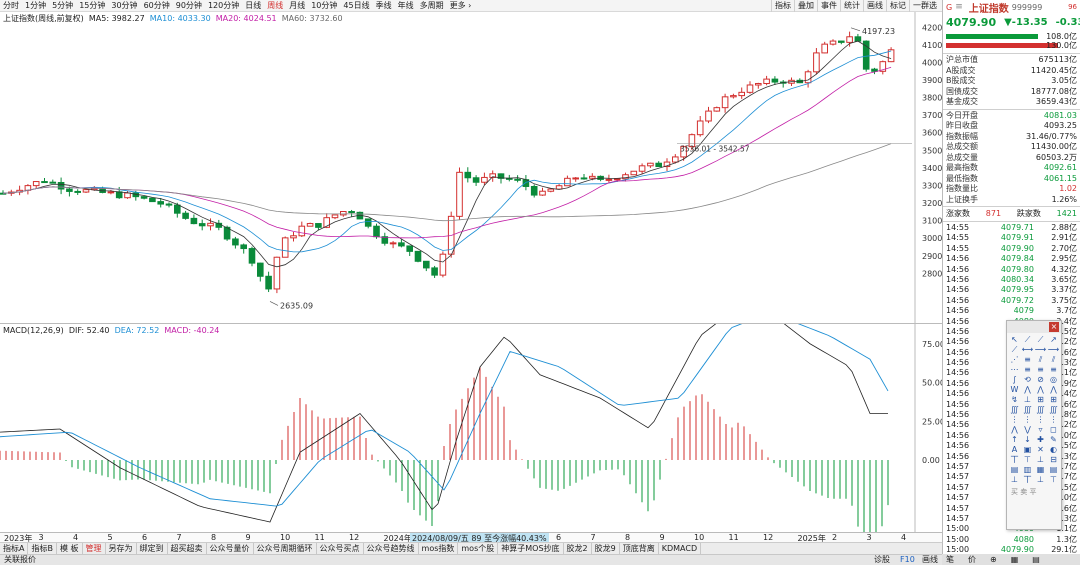  I want to click on indicator-tab: 指标B, so click(42, 548).